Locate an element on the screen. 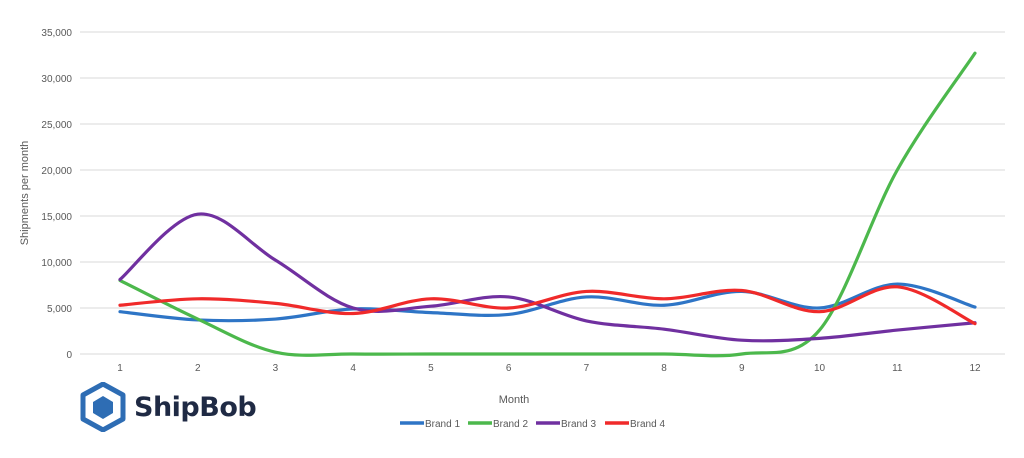 This screenshot has height=458, width=1024. x-axis-label: Month is located at coordinates (514, 400).